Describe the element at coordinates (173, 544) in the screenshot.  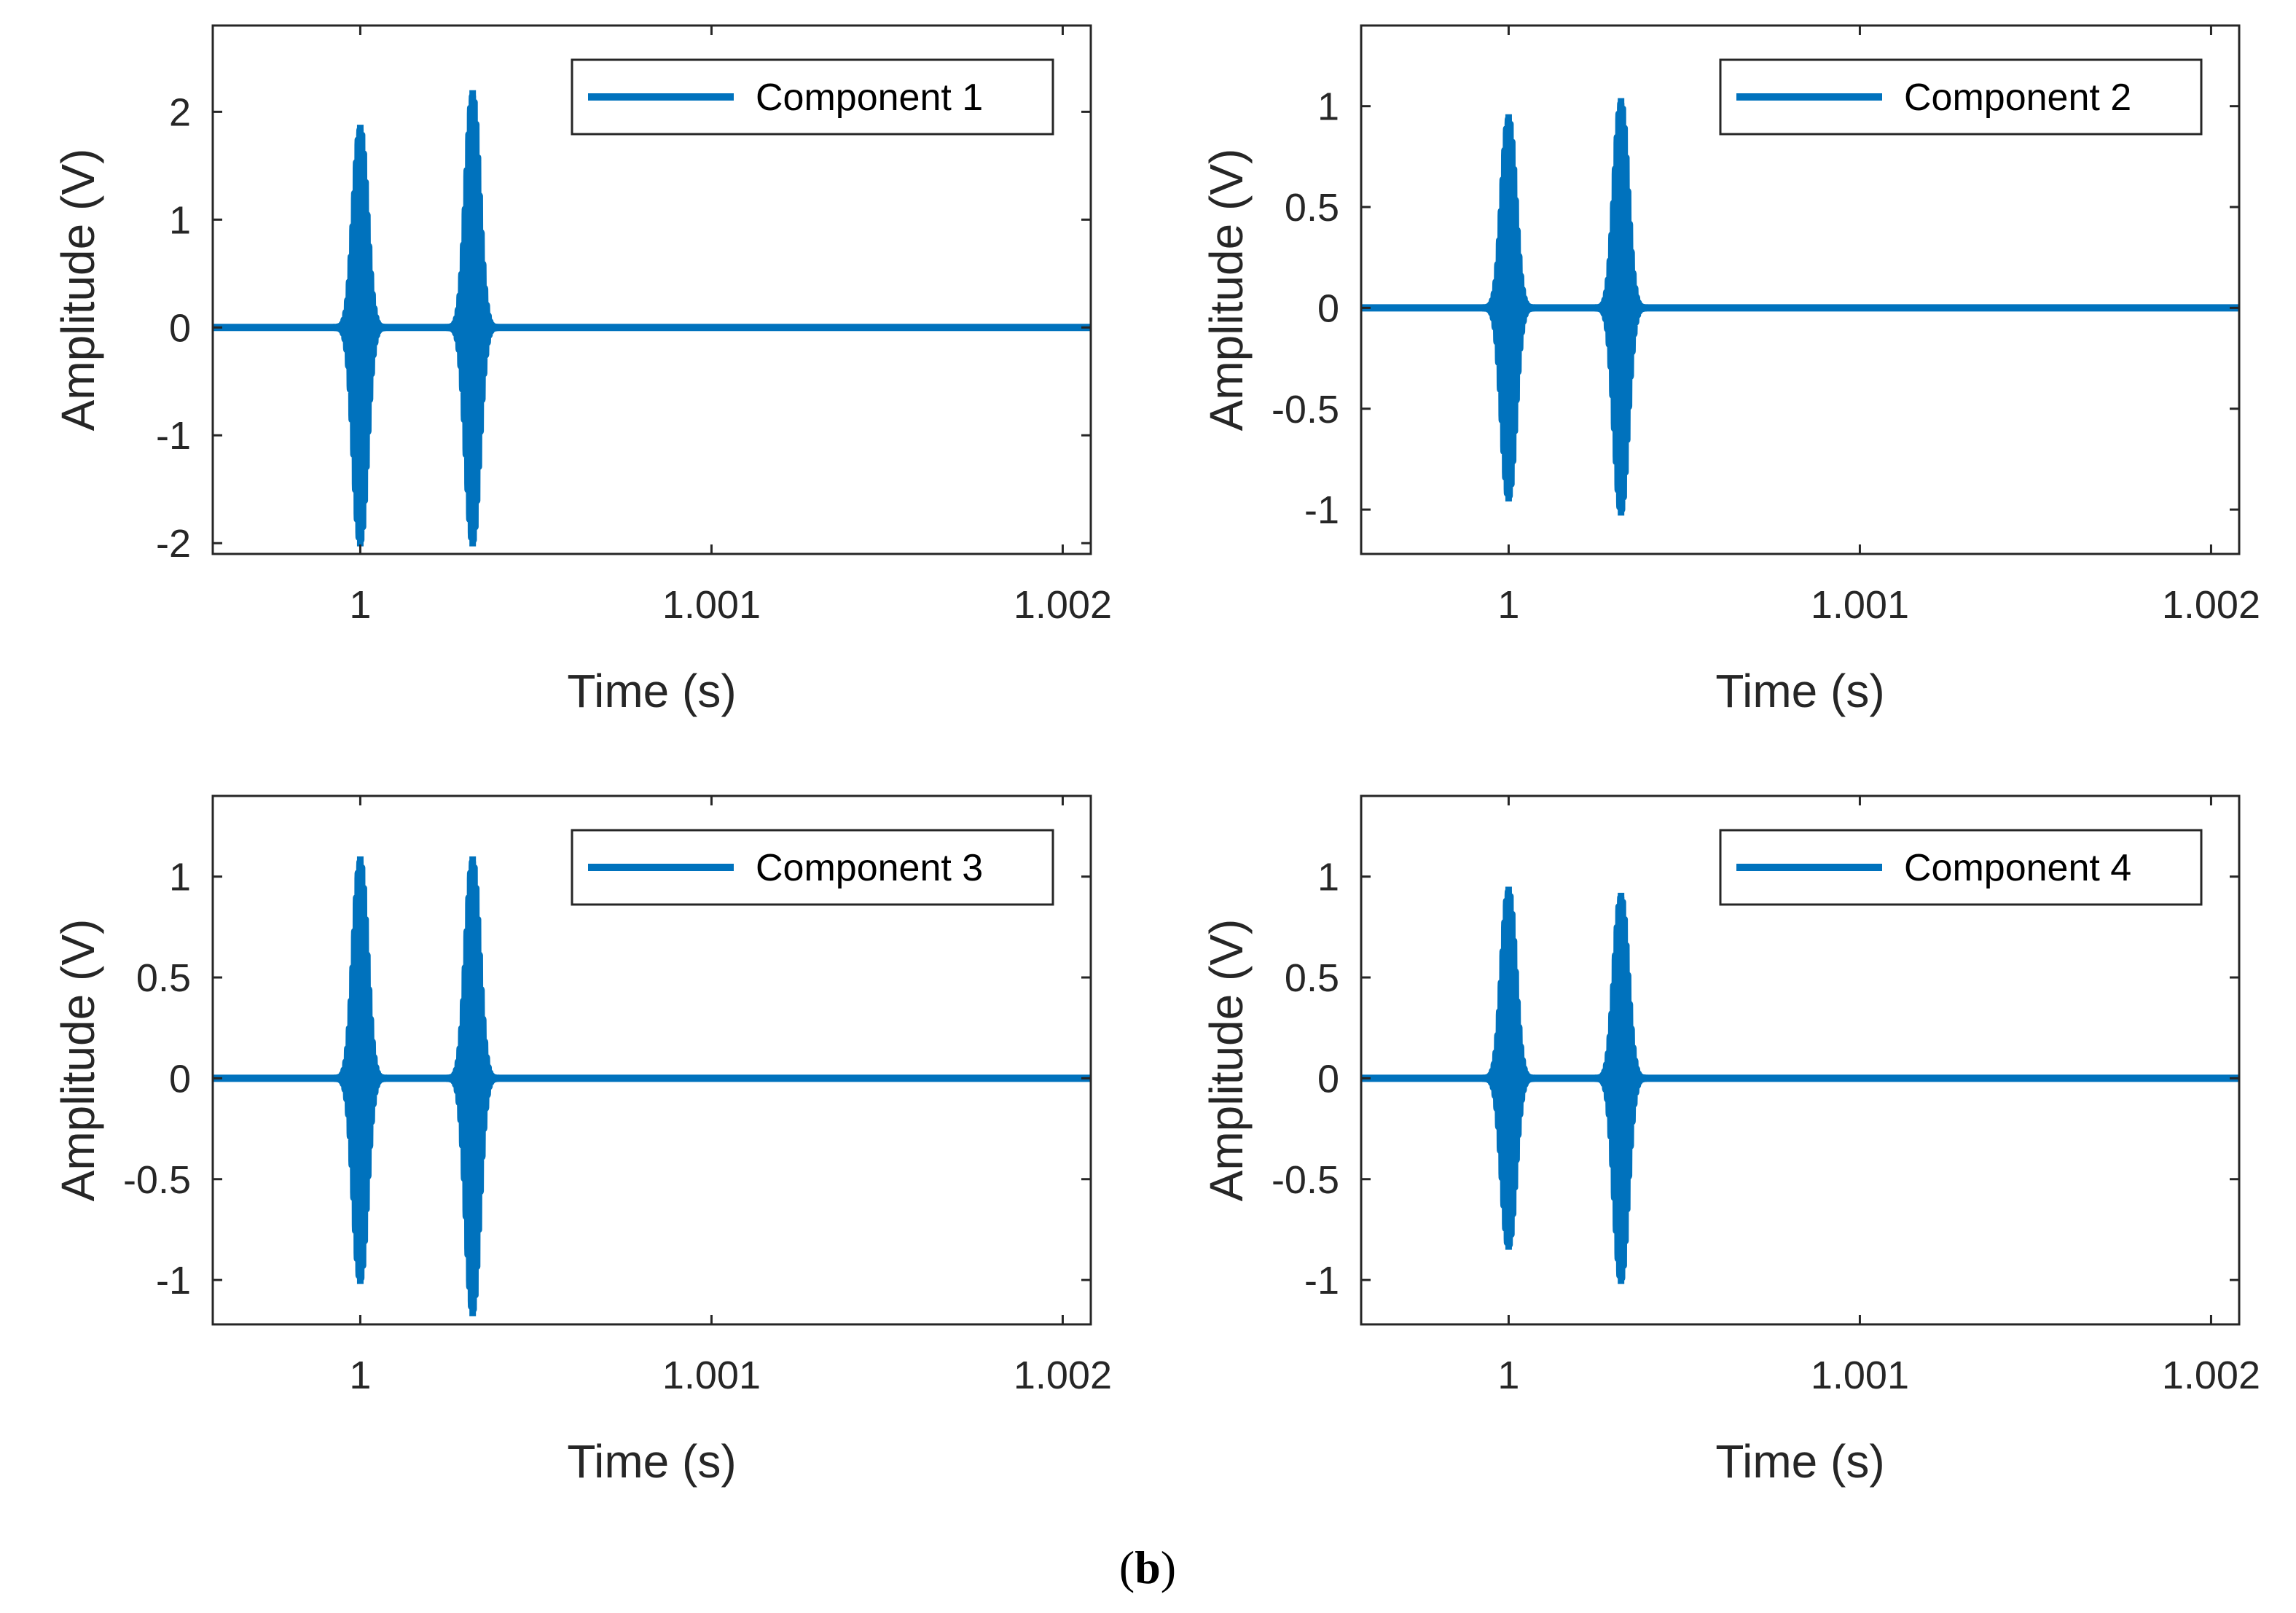
I see `y-tick-label: -2` at that location.